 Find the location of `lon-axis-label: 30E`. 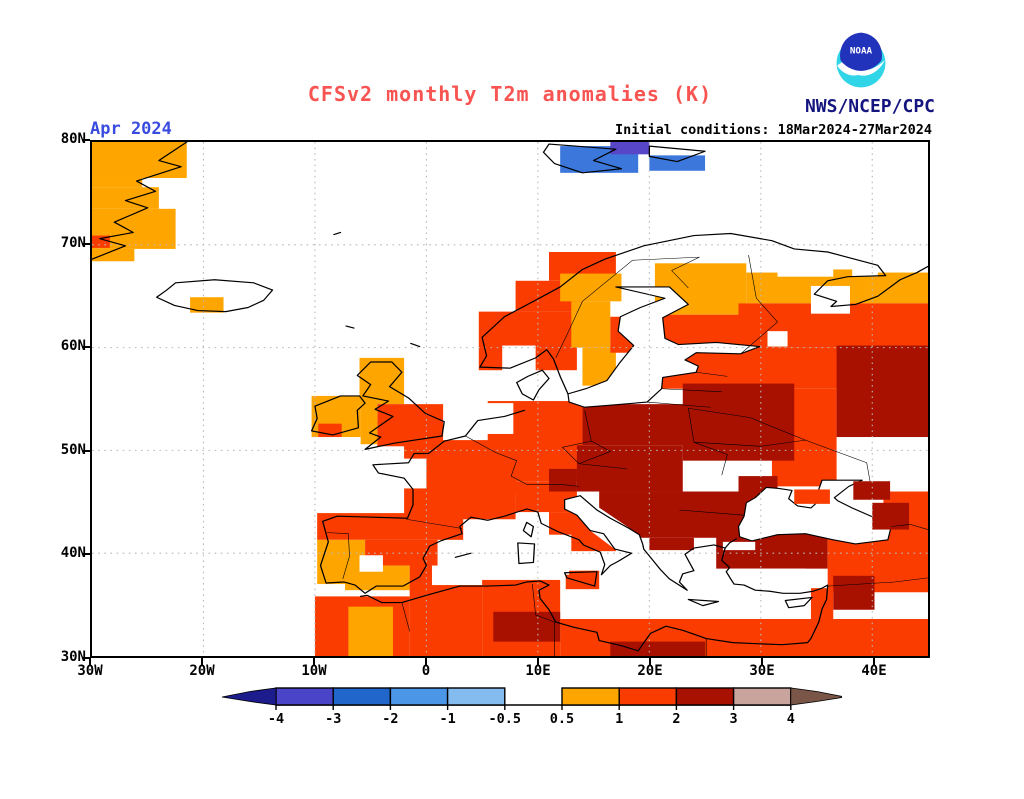

lon-axis-label: 30E is located at coordinates (762, 671).